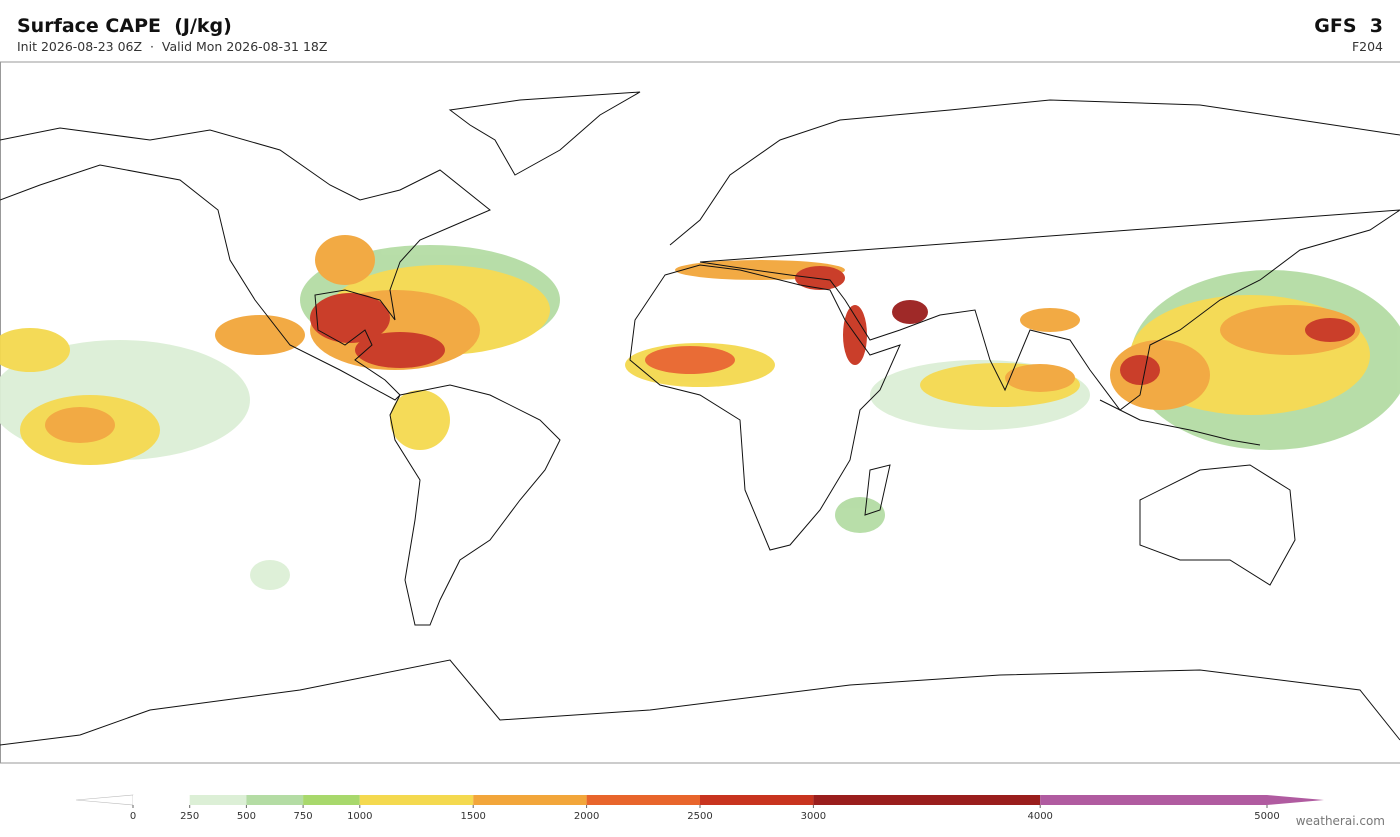 This screenshot has height=837, width=1400. Describe the element at coordinates (246, 816) in the screenshot. I see `colorbar-tick-label: 500` at that location.